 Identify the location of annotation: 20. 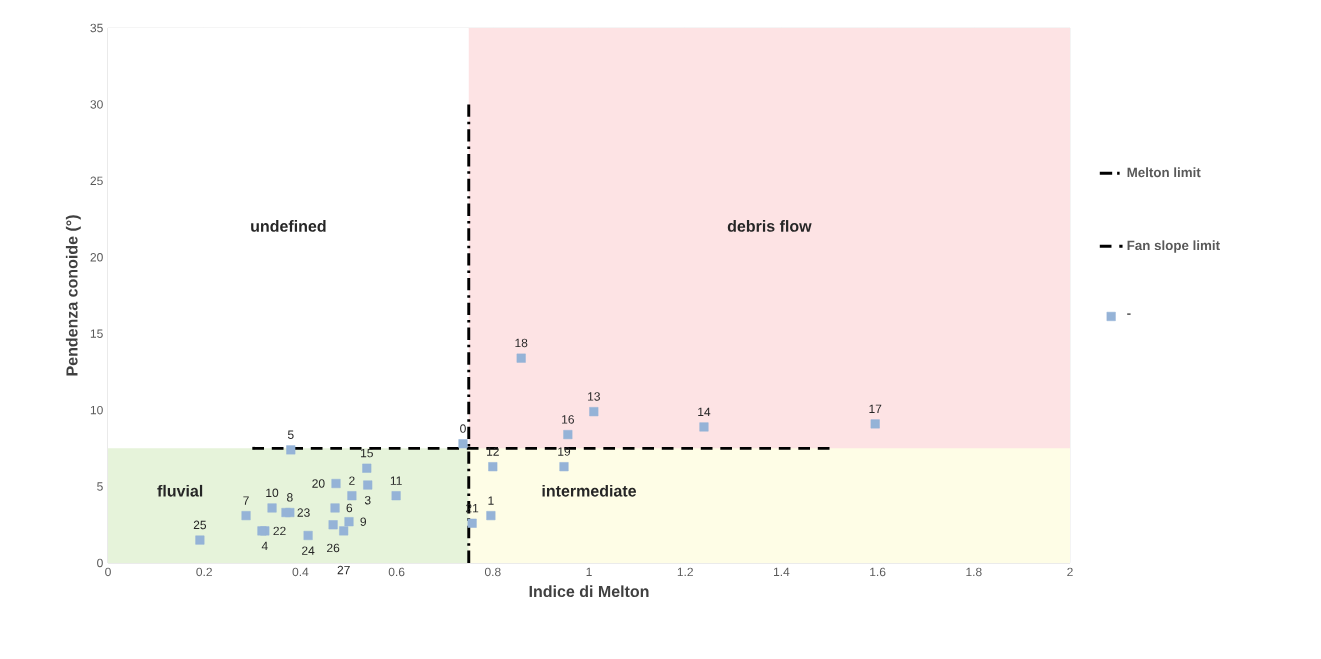
(318, 483).